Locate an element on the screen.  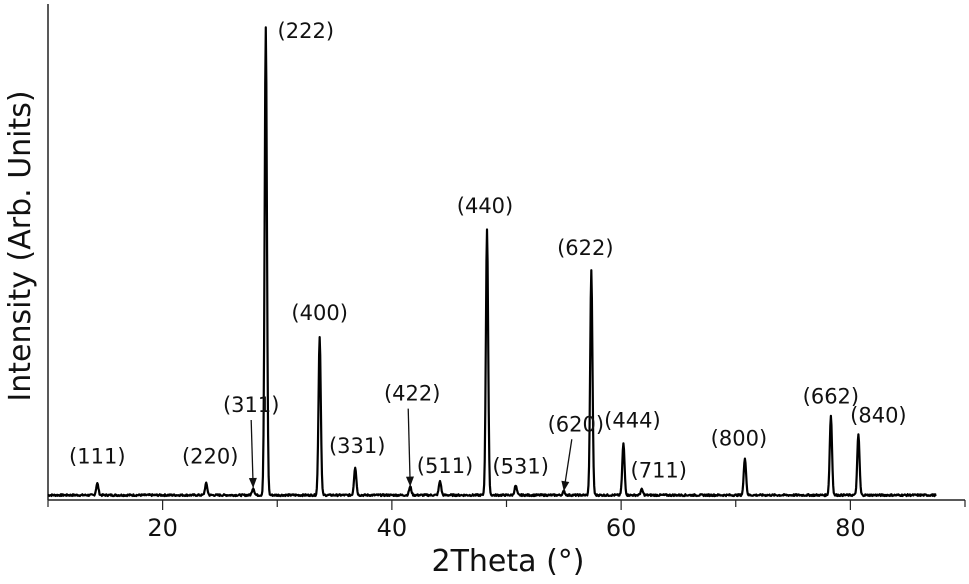
peak-label: (440) is located at coordinates (485, 206).